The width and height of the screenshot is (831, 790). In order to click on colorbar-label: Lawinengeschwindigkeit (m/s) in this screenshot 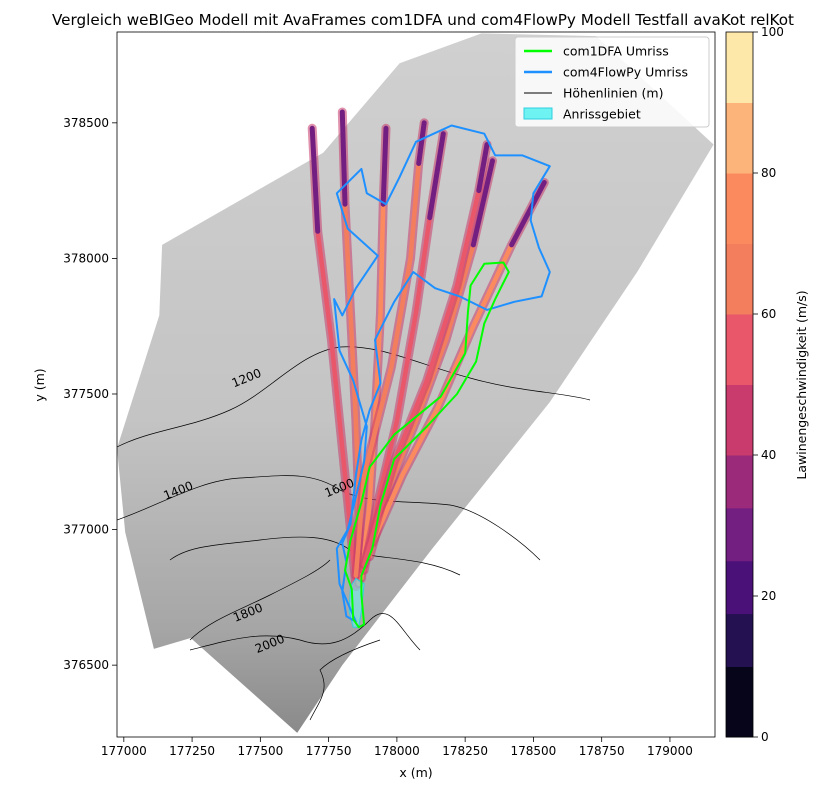, I will do `click(801, 384)`.